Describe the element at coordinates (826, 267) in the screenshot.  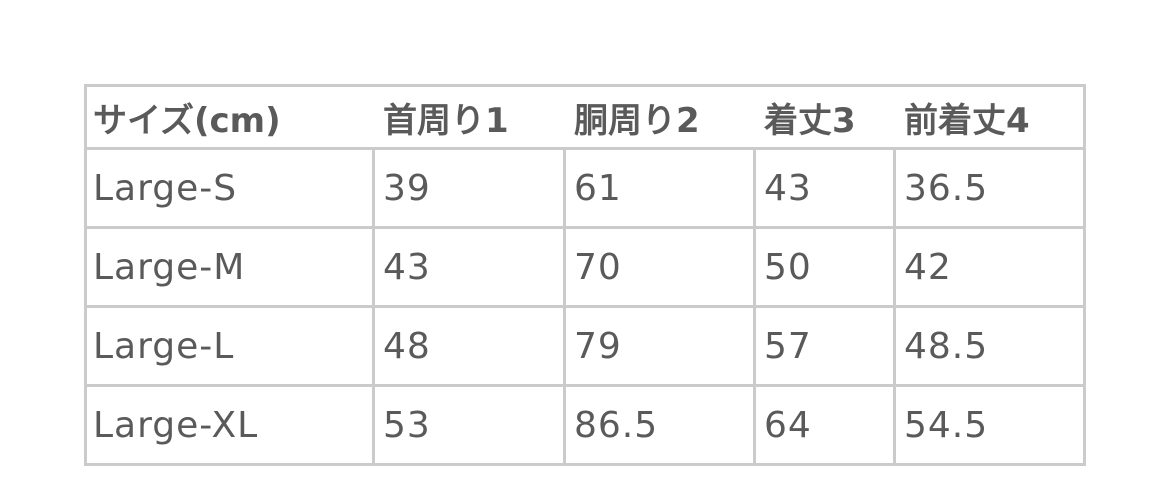
I see `table-cell: 50` at that location.